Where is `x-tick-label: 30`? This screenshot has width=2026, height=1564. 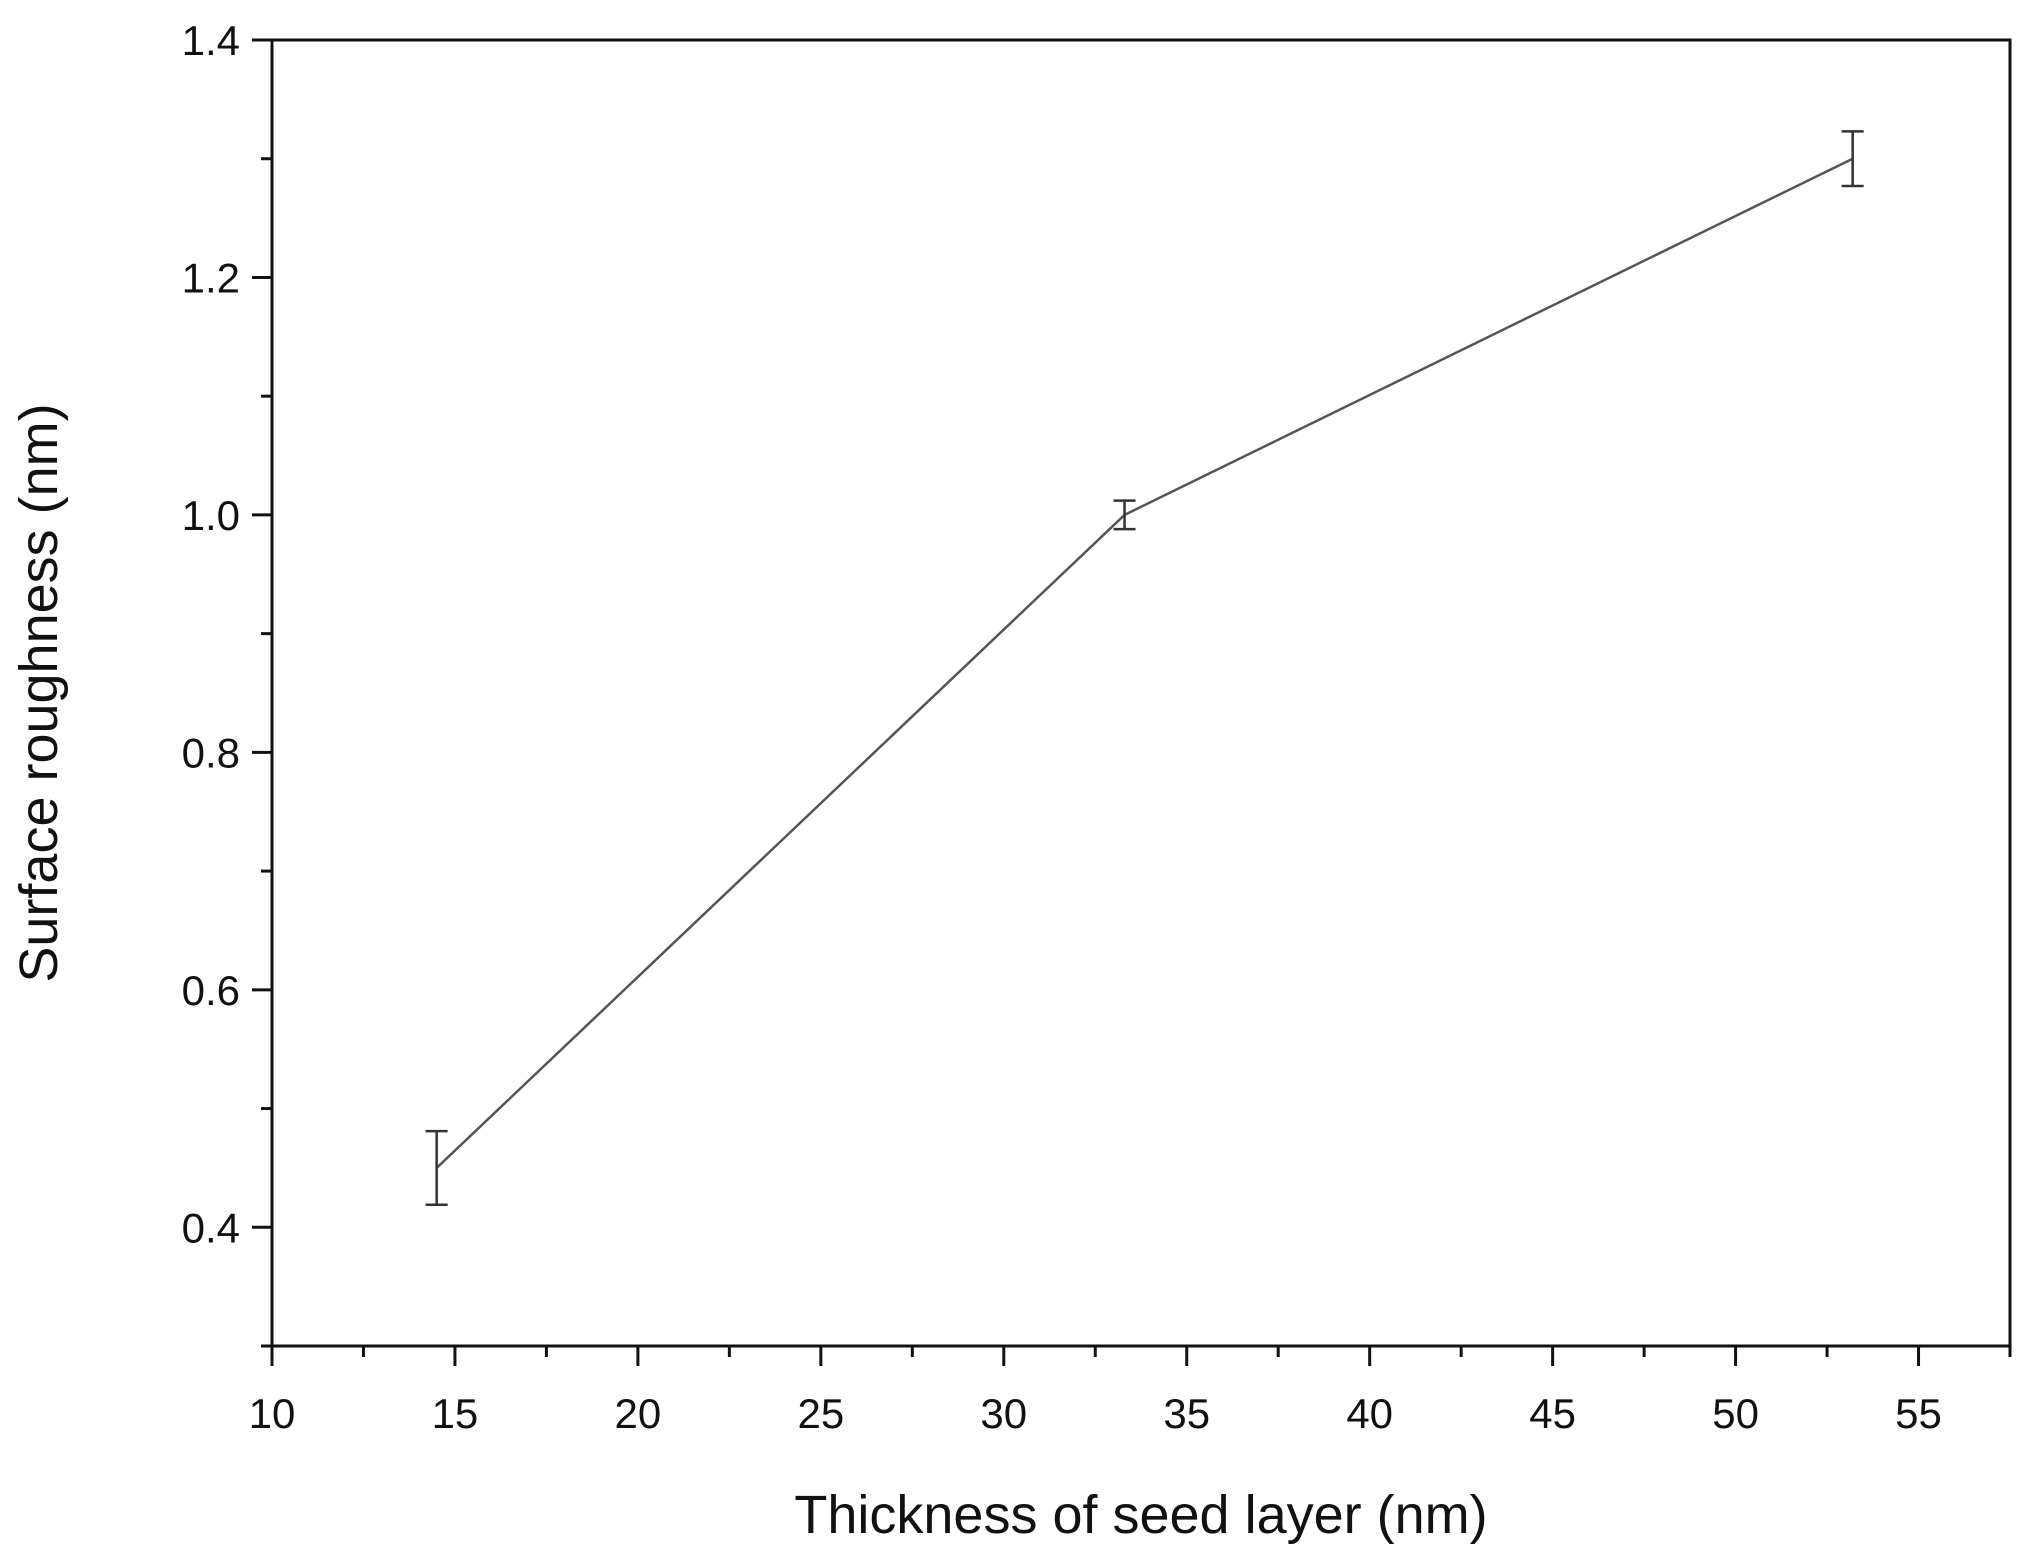
x-tick-label: 30 is located at coordinates (1003, 1413).